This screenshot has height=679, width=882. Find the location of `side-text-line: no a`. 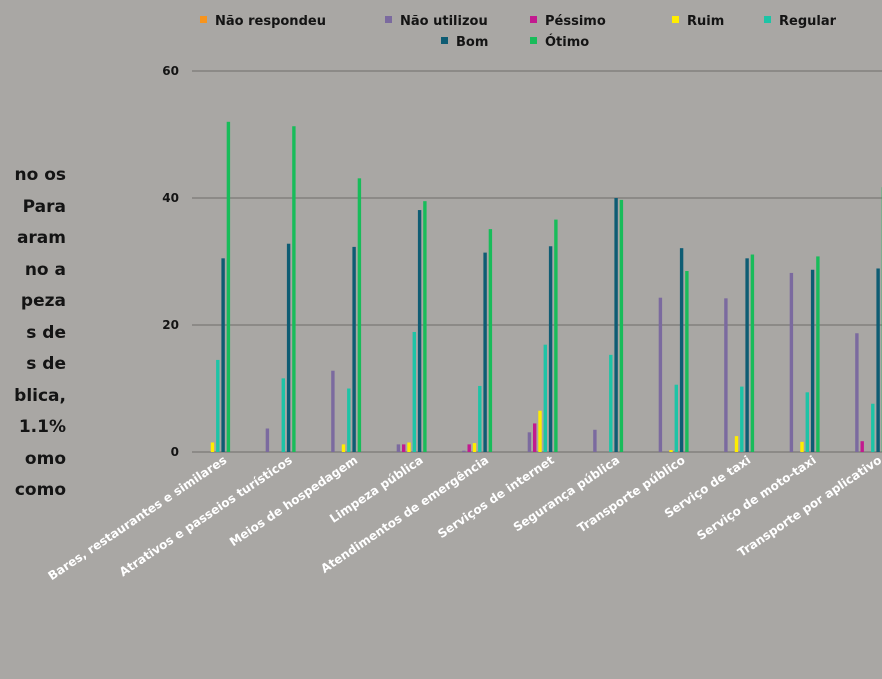

side-text-line: no a is located at coordinates (45, 269).